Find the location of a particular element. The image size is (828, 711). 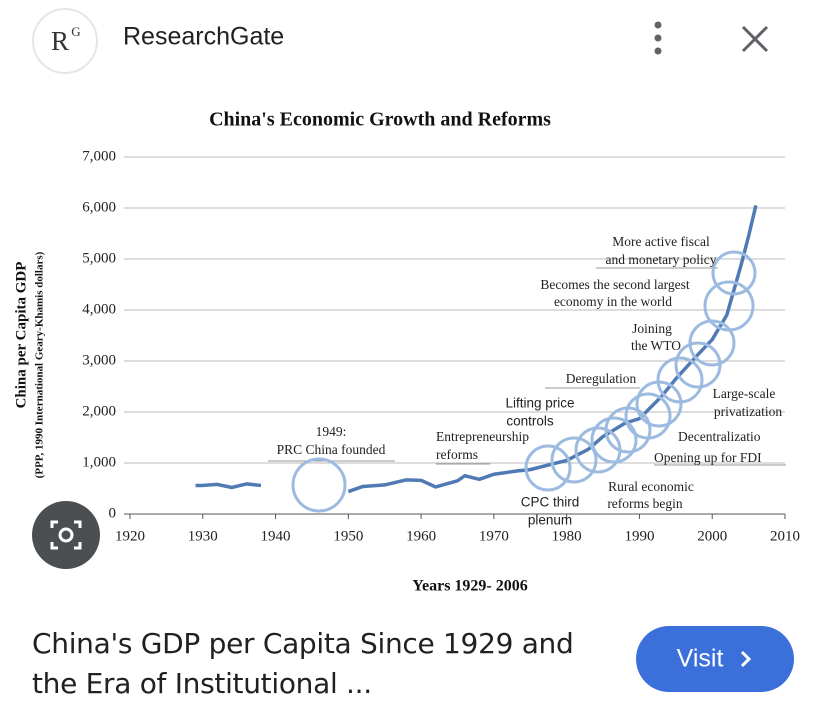

annotation: Lifting price is located at coordinates (539, 403).